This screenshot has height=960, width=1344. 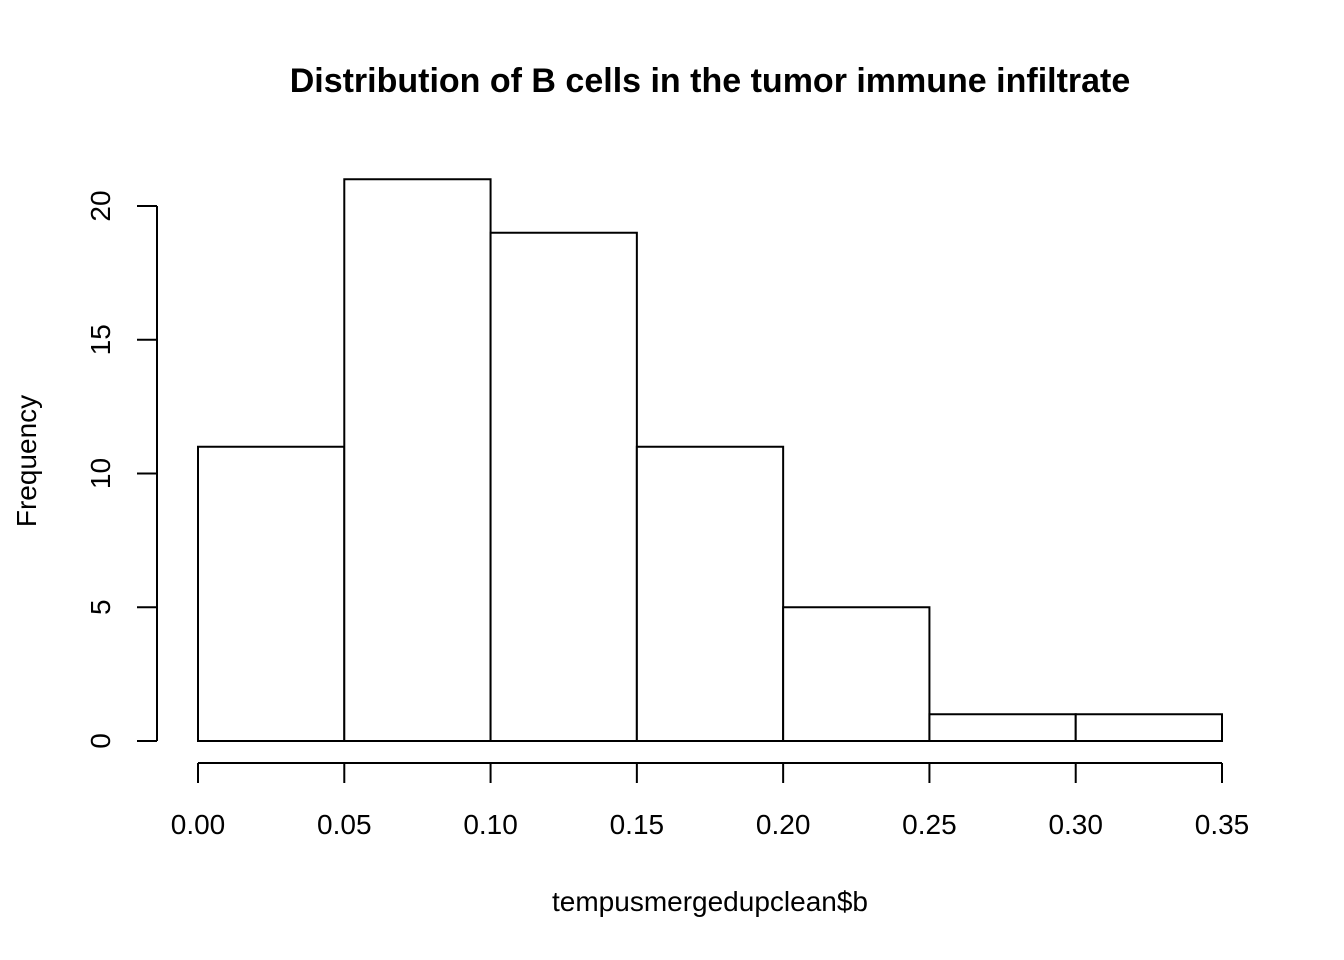 What do you see at coordinates (100, 607) in the screenshot?
I see `y-tick-label-1: 5` at bounding box center [100, 607].